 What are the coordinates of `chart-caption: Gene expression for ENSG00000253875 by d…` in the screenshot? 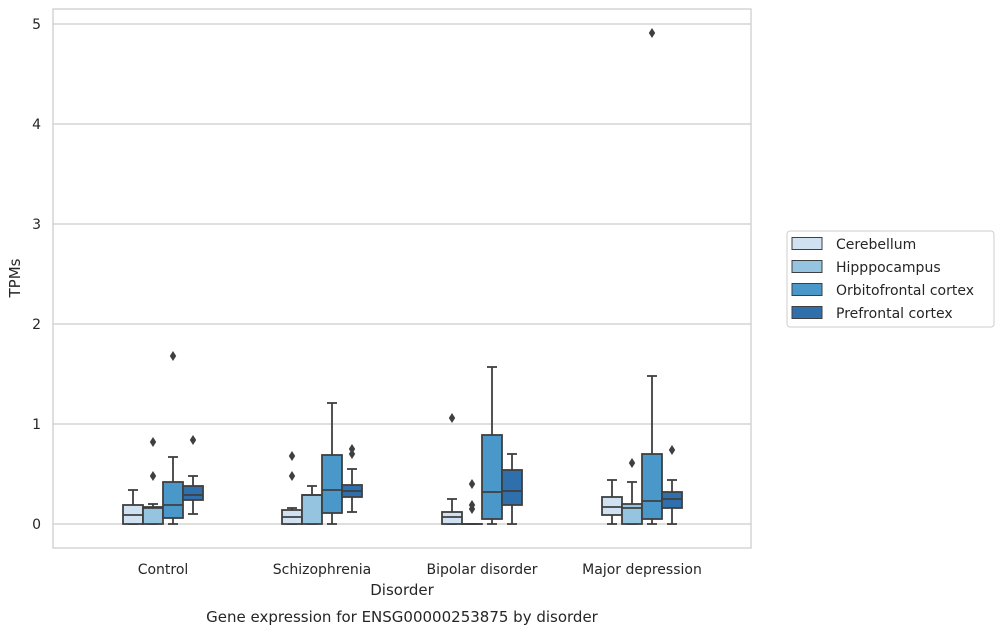 It's located at (402, 617).